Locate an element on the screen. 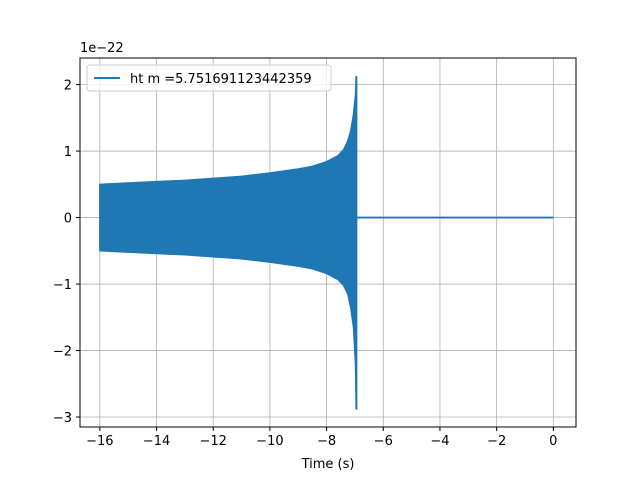  x-tick-label: −10 is located at coordinates (269, 441).